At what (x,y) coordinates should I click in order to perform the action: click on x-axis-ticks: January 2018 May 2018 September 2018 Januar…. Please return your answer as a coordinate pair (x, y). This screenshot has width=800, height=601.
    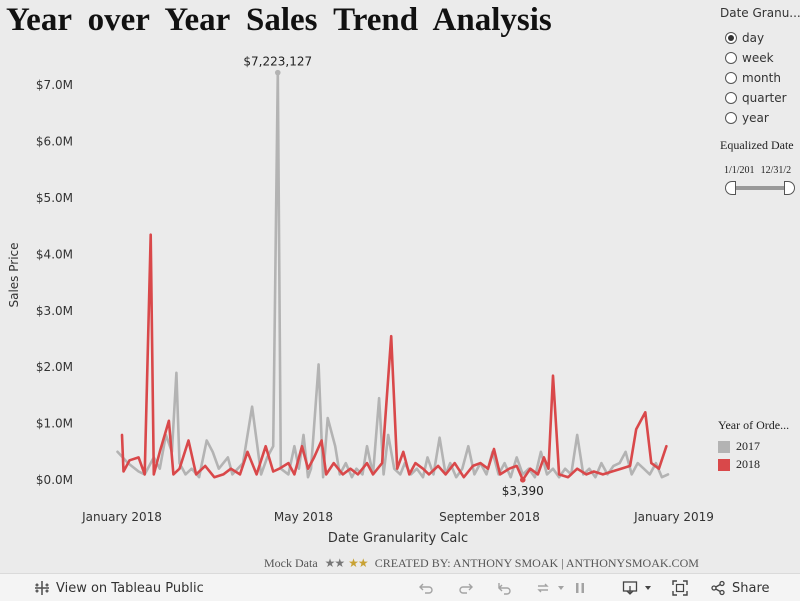
    Looking at the image, I should click on (397, 517).